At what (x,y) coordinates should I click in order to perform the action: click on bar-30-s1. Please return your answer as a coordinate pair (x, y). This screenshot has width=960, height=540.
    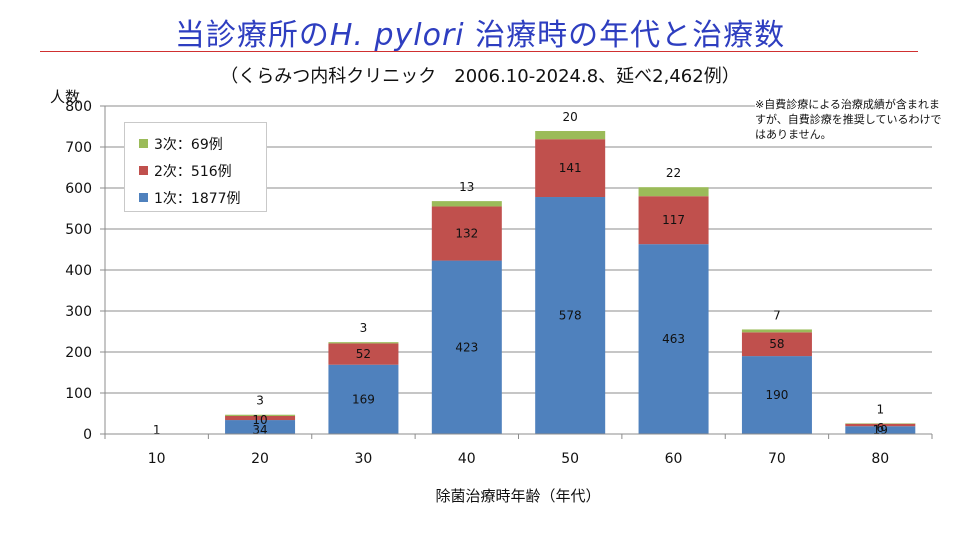
    Looking at the image, I should click on (363, 399).